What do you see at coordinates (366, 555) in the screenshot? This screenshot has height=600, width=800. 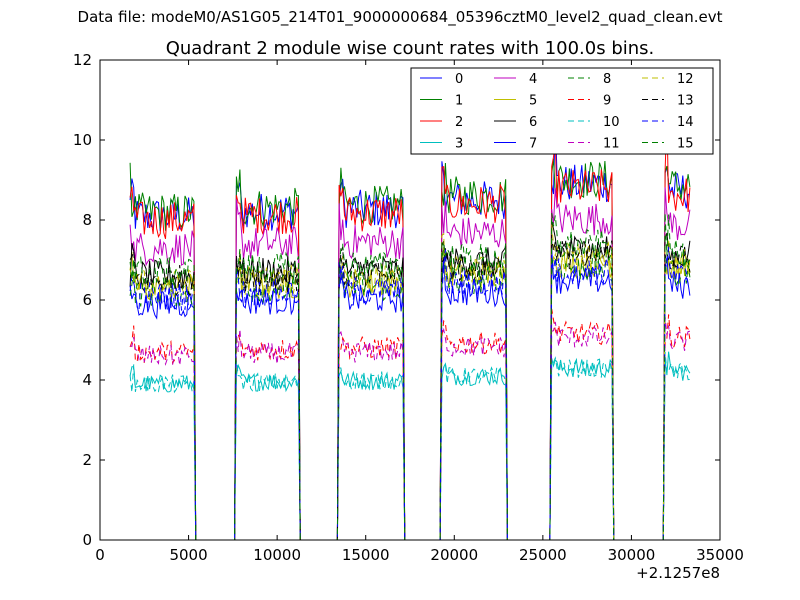 I see `x-tick-label: 15000` at bounding box center [366, 555].